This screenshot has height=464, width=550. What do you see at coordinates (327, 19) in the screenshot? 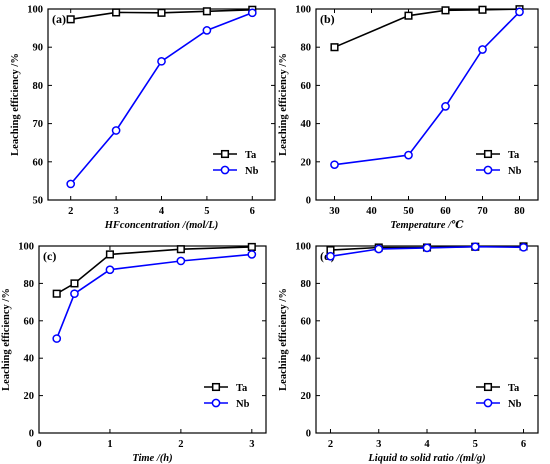
I see `panel-label: (b)` at bounding box center [327, 19].